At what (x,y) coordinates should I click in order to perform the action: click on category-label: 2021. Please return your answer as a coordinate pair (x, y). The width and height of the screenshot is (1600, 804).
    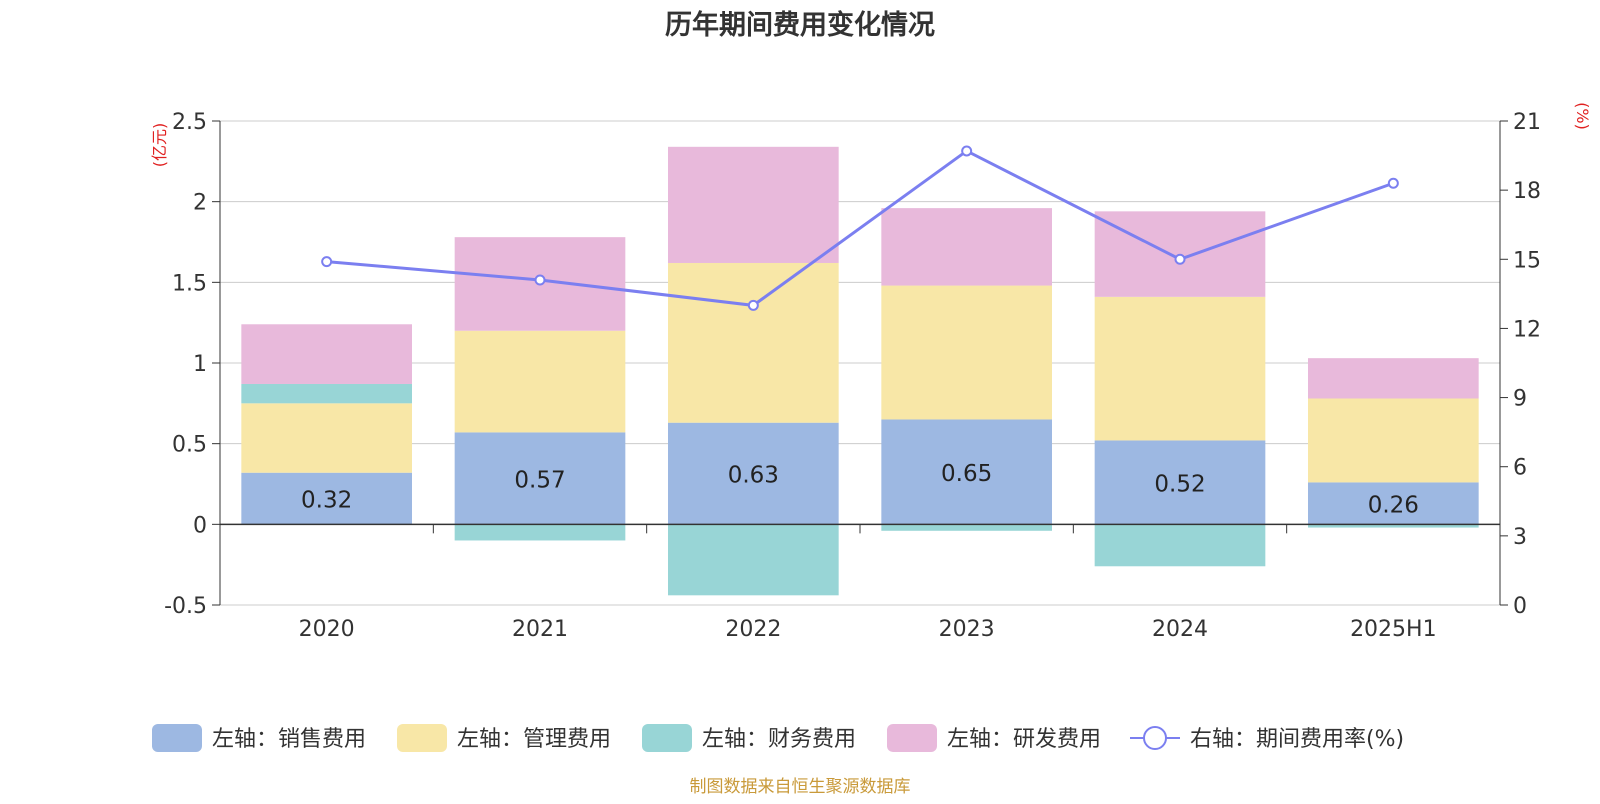
    Looking at the image, I should click on (540, 629).